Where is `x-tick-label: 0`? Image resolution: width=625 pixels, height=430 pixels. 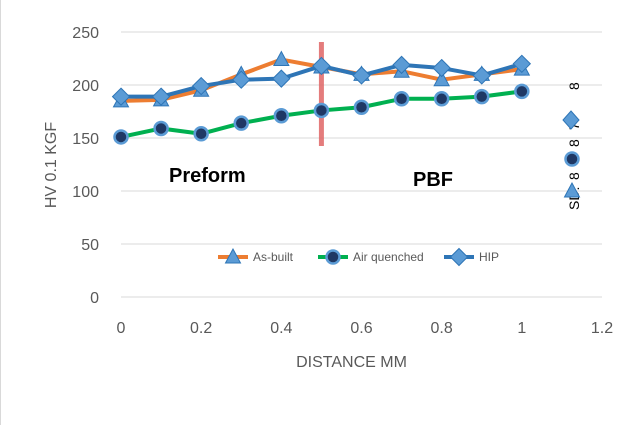 x-tick-label: 0 is located at coordinates (121, 328).